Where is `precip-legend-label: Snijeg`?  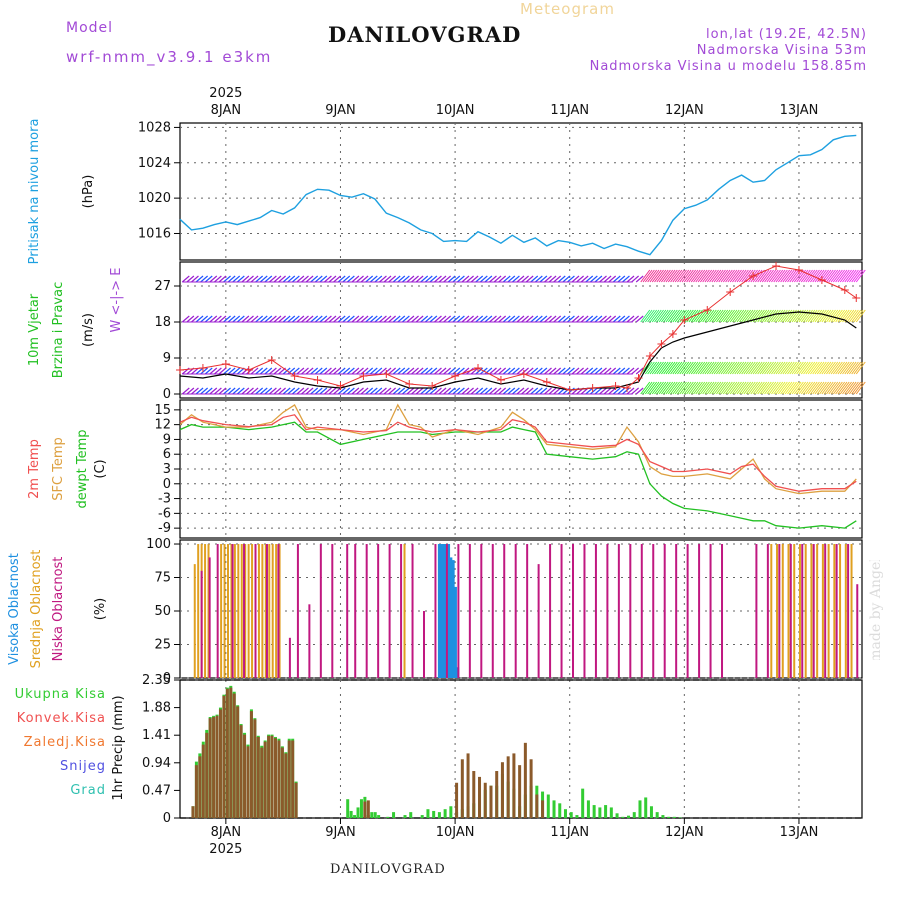
precip-legend-label: Snijeg is located at coordinates (83, 766).